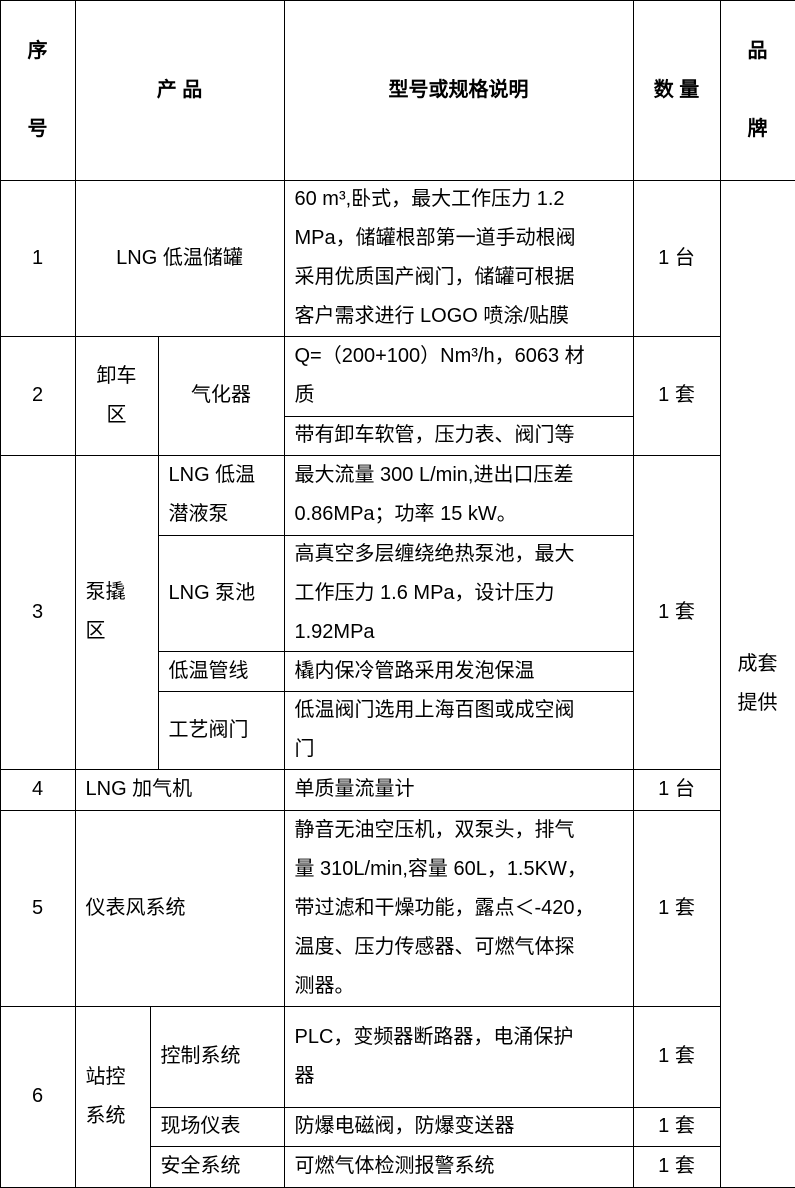 This screenshot has height=1188, width=795. What do you see at coordinates (38, 790) in the screenshot?
I see `row4-no: 4` at bounding box center [38, 790].